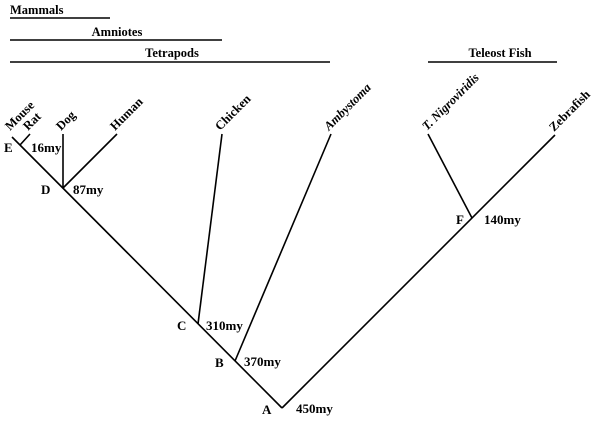 This screenshot has width=600, height=429. What do you see at coordinates (45, 189) in the screenshot?
I see `node-d-letter: D` at bounding box center [45, 189].